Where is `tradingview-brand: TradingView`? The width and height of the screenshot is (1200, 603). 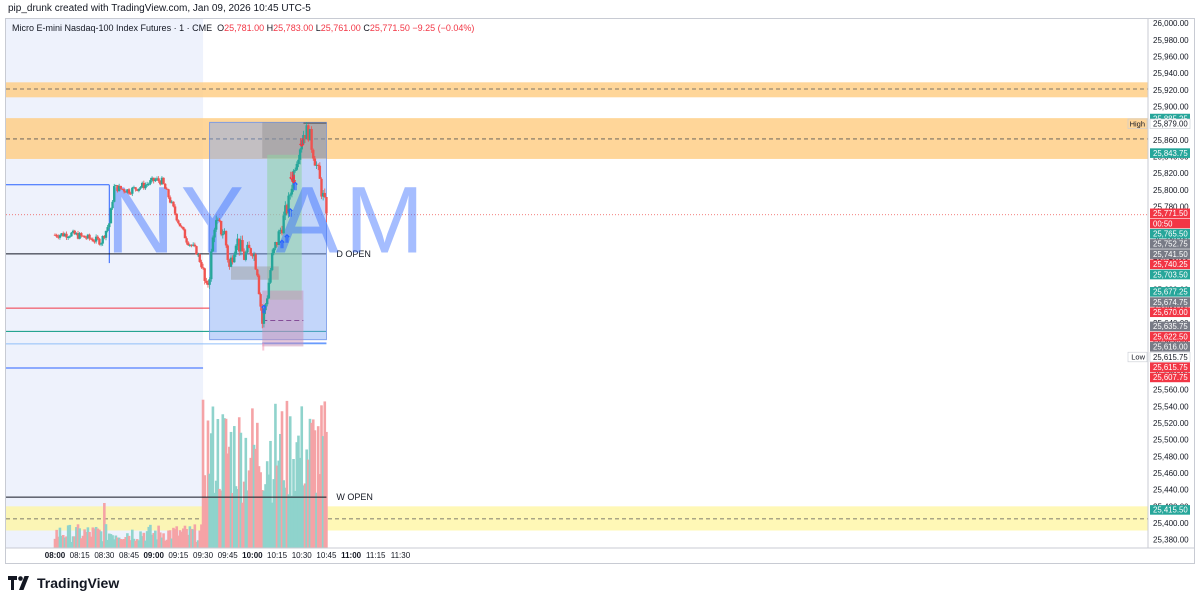
tradingview-brand: TradingView is located at coordinates (63, 583).